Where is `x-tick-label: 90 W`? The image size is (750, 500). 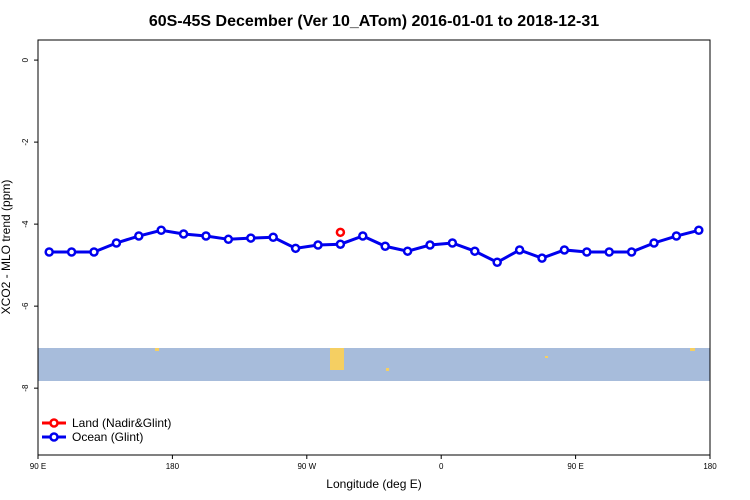 x-tick-label: 90 W is located at coordinates (306, 466).